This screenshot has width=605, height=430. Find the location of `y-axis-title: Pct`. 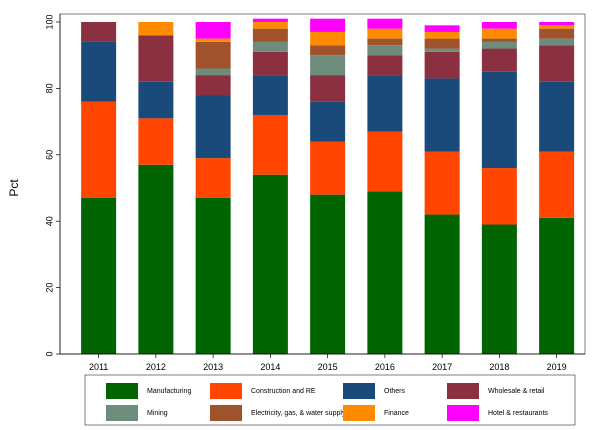

y-axis-title: Pct is located at coordinates (14, 188).